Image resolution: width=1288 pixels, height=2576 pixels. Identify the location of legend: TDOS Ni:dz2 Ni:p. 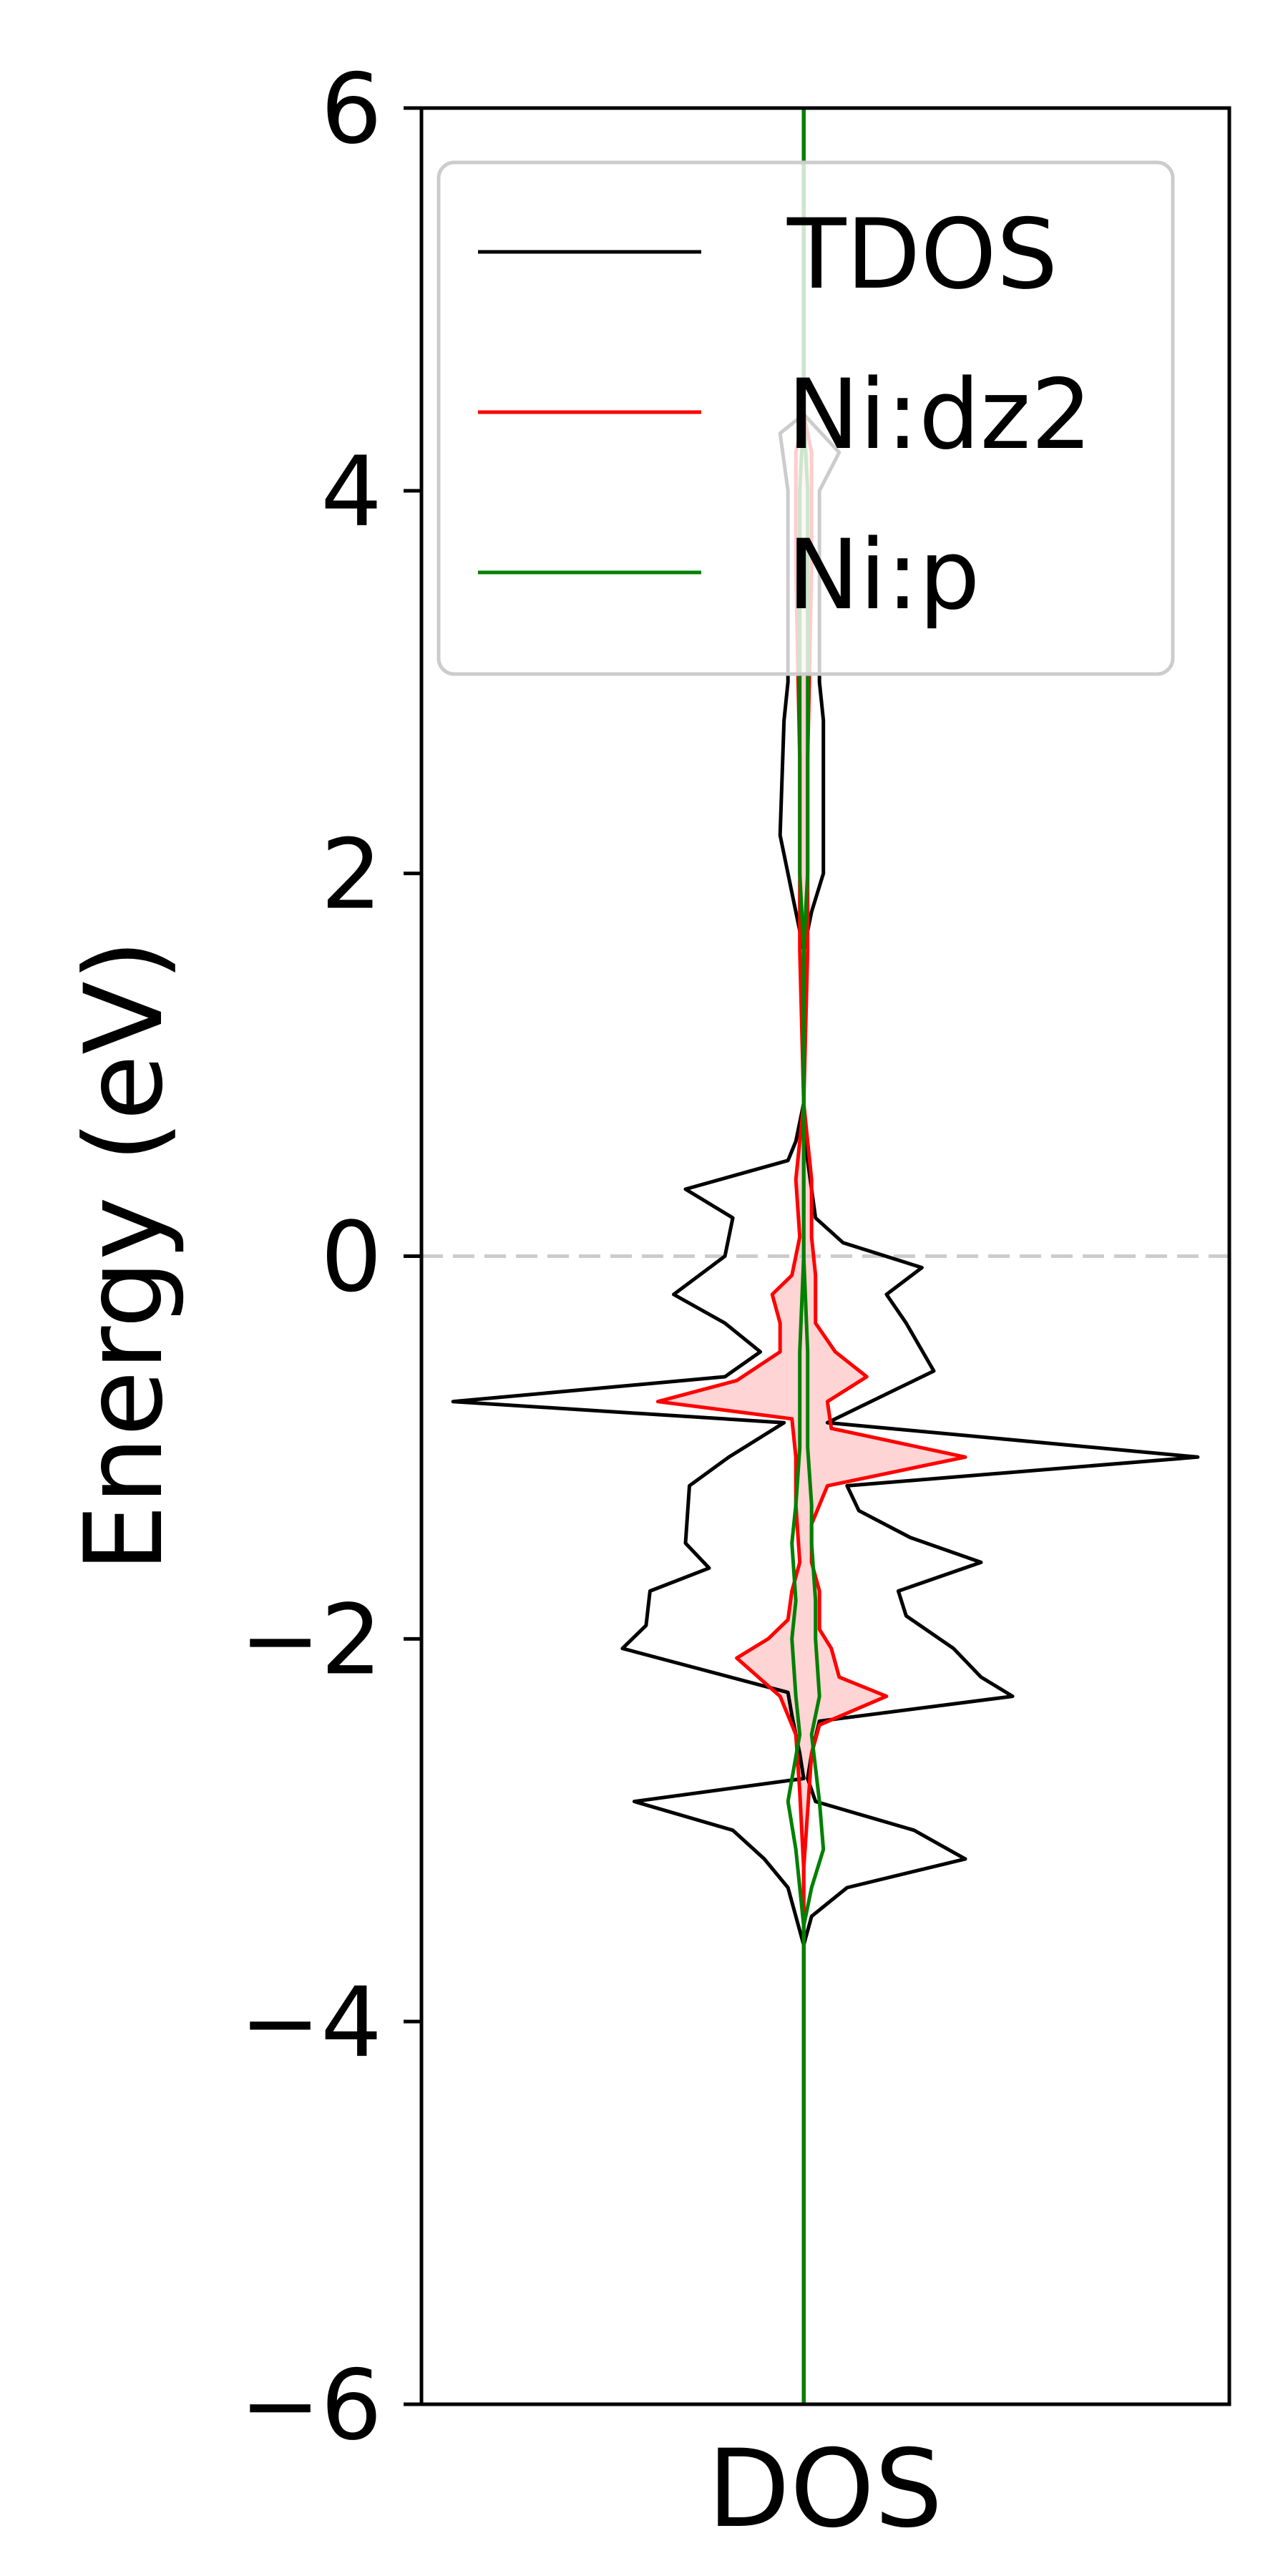
(805, 418).